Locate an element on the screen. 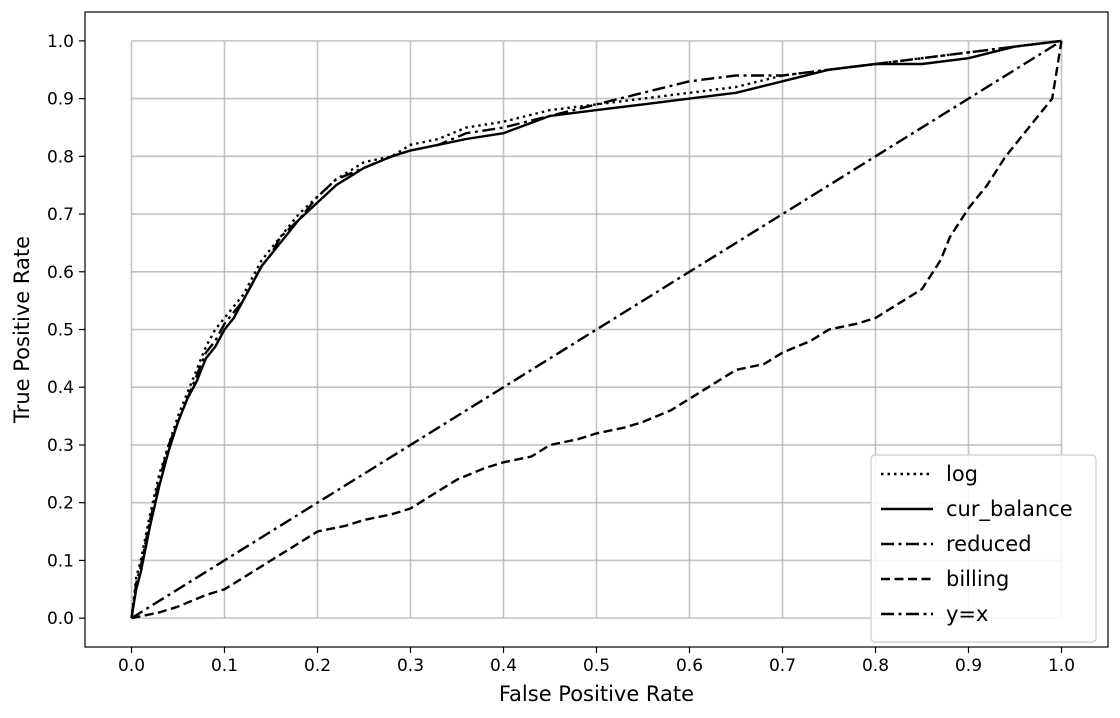  y-tick-label: 0.3 is located at coordinates (60, 446).